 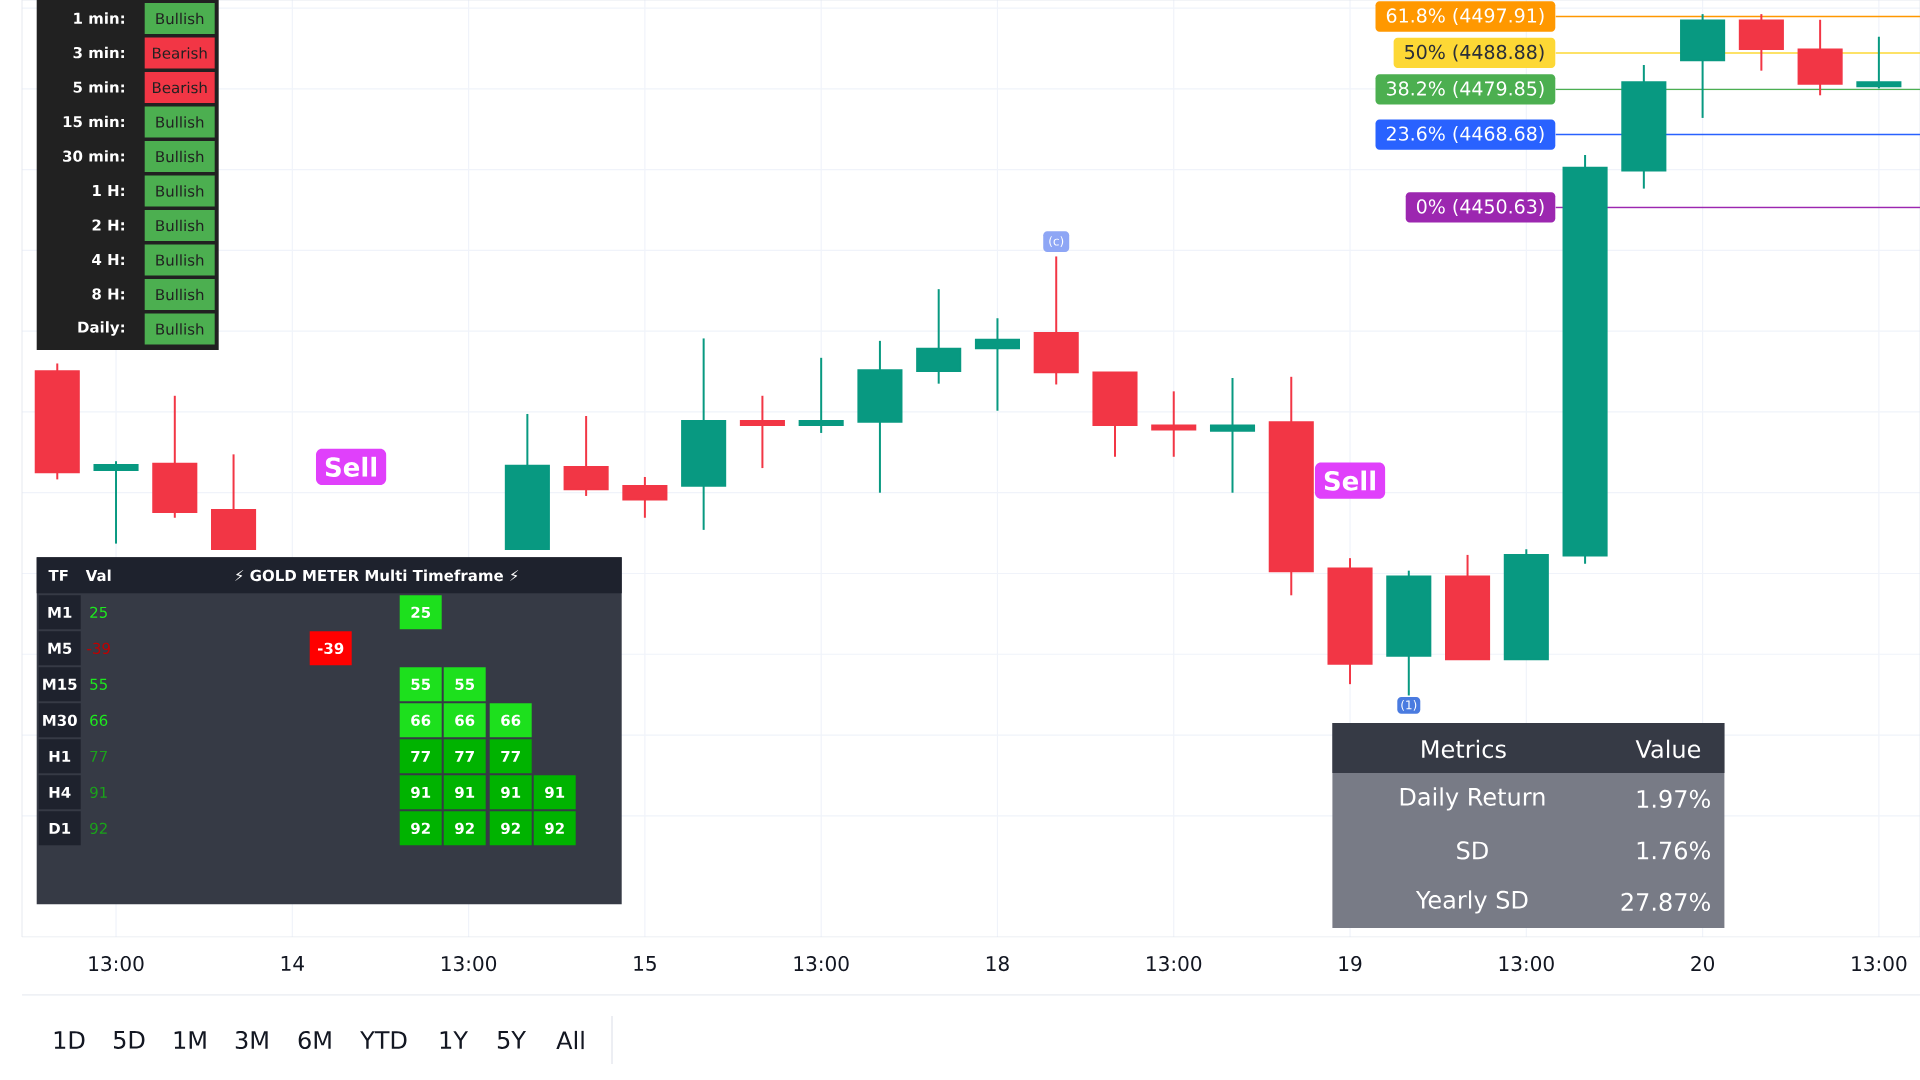 I want to click on text: 1D, so click(x=69, y=1040).